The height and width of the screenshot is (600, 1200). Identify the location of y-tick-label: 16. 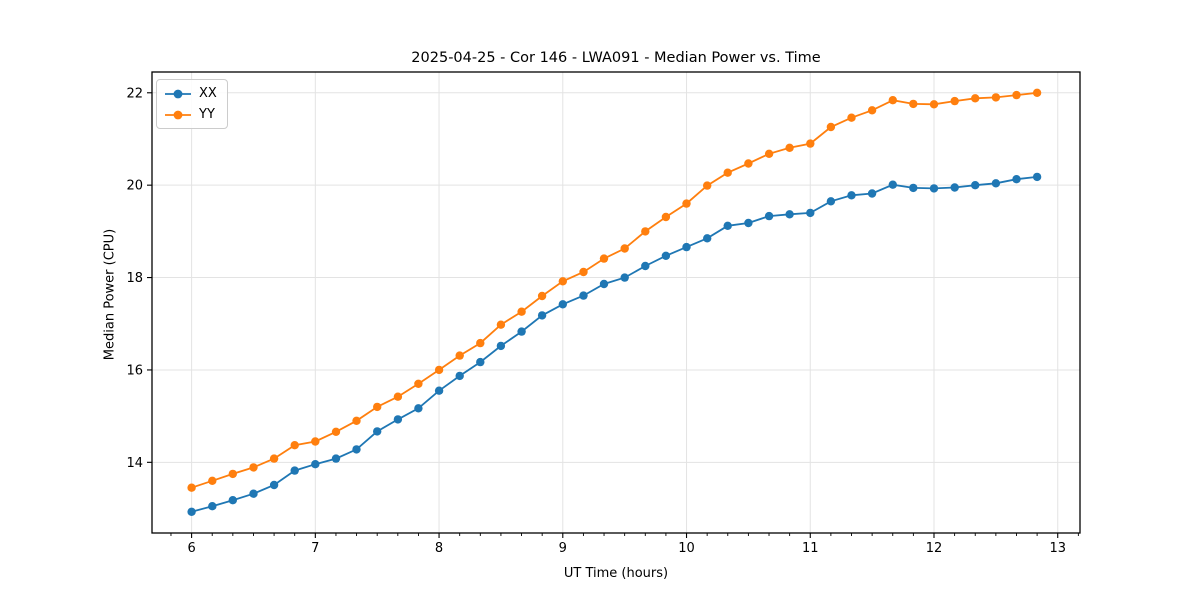
(134, 370).